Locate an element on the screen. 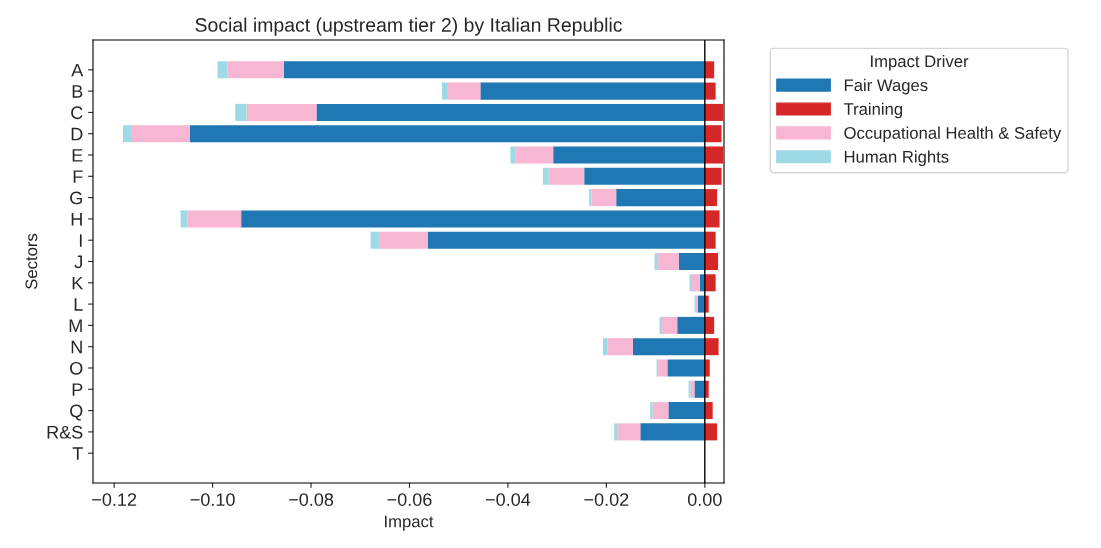  x-tick-label: −0.06 is located at coordinates (409, 499).